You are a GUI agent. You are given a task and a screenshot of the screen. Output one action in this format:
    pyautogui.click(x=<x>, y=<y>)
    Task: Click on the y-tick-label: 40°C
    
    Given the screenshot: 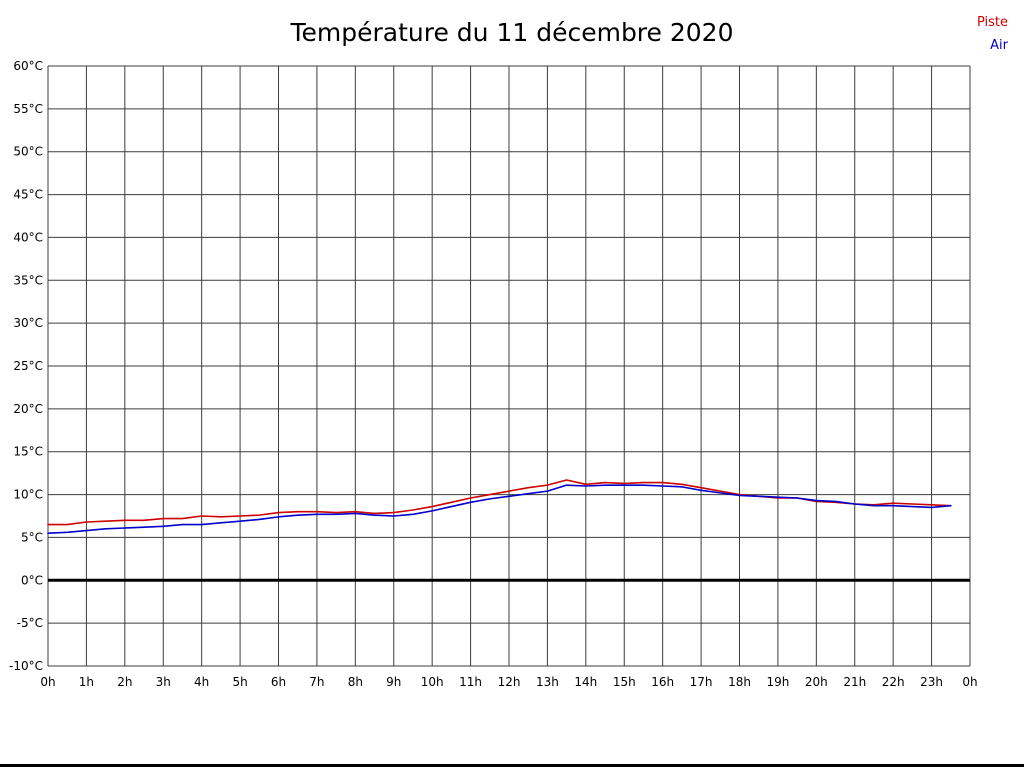 What is the action you would take?
    pyautogui.click(x=28, y=237)
    